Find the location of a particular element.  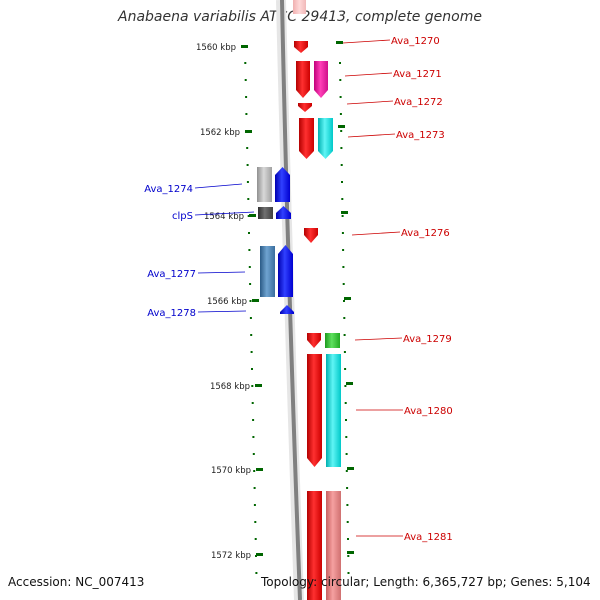

gene-label: Ava_1274 is located at coordinates (168, 189).